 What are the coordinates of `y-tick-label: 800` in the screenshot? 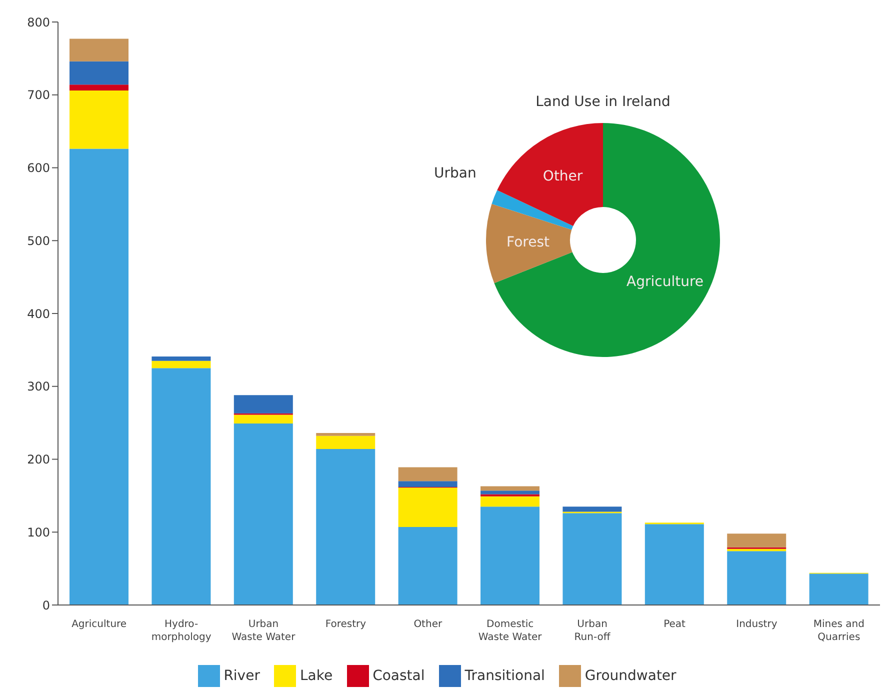 It's located at (38, 22).